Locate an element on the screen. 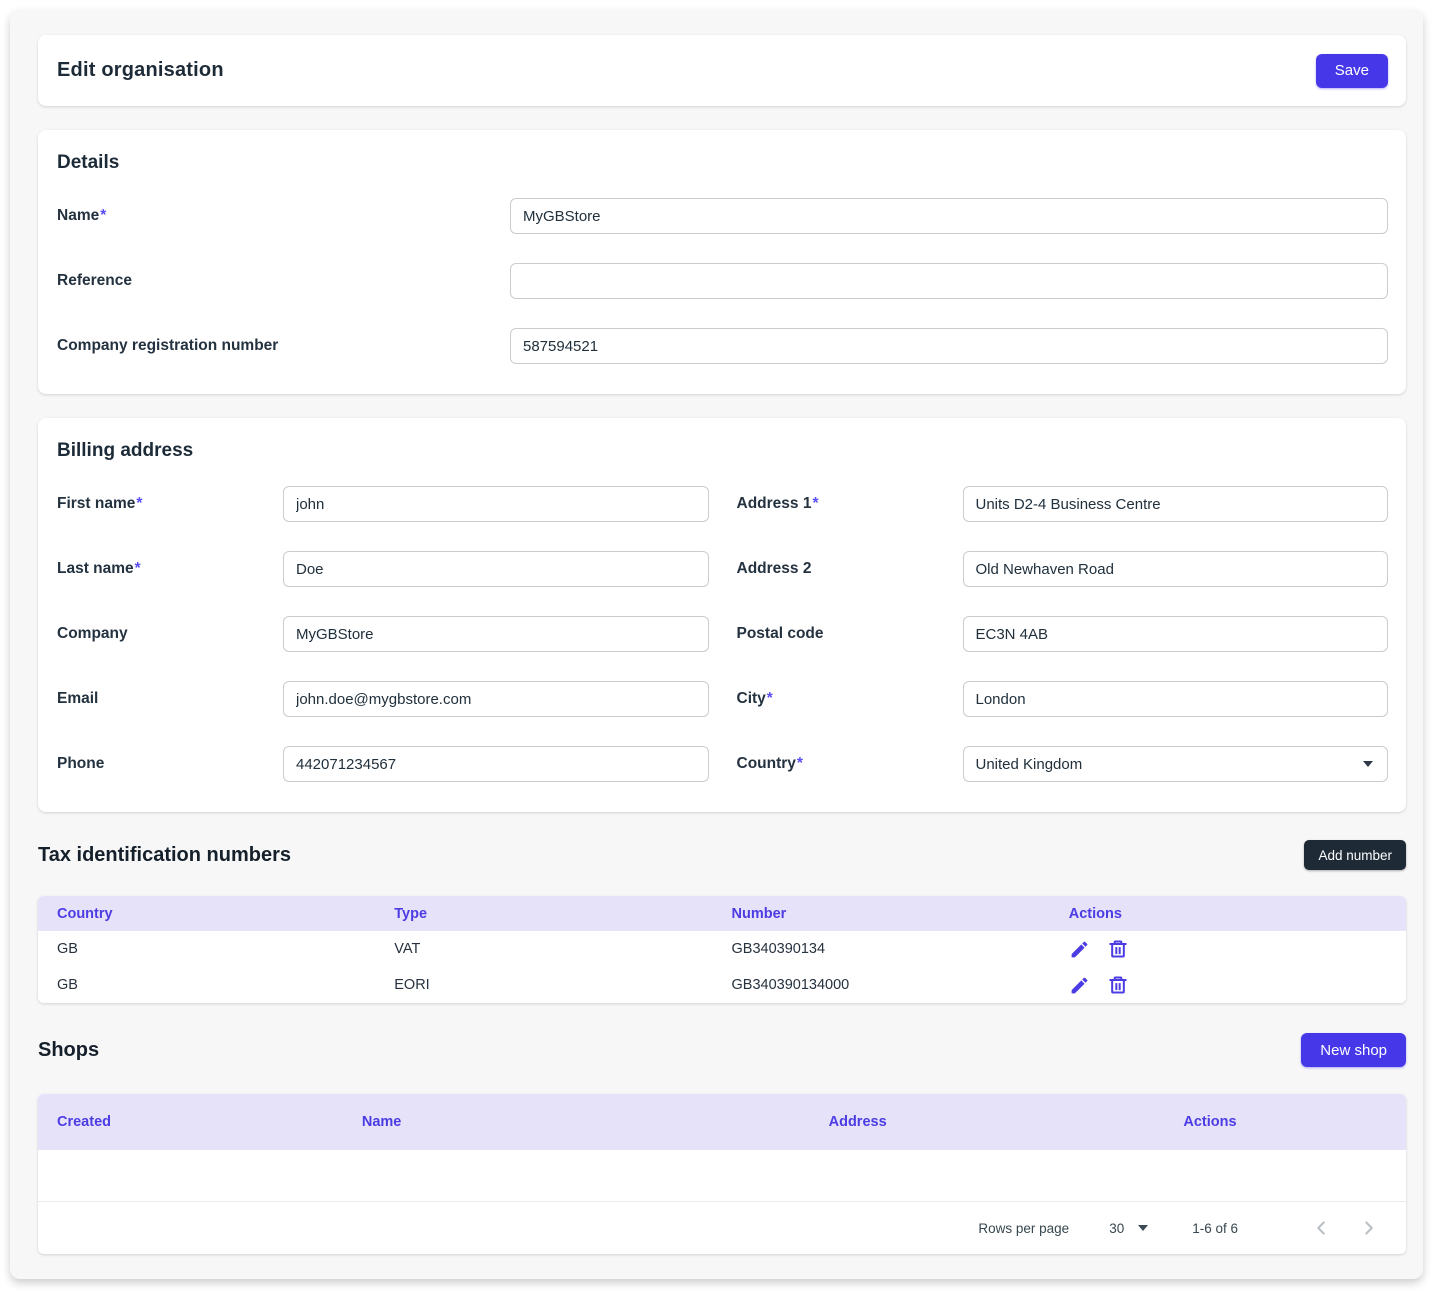 This screenshot has width=1433, height=1295. last-name-label-text: Last name is located at coordinates (95, 568).